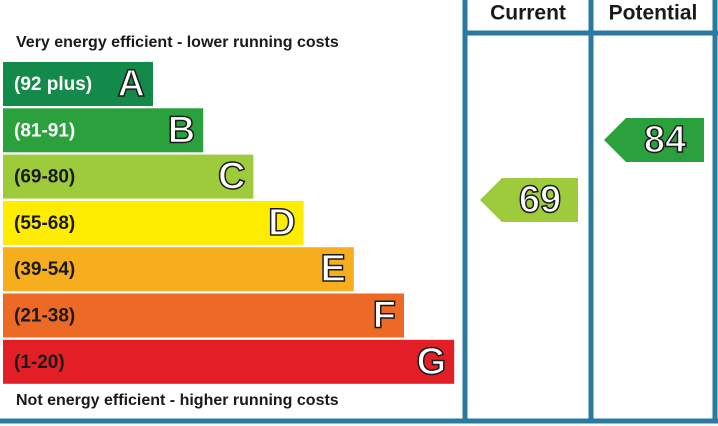 The height and width of the screenshot is (426, 718). What do you see at coordinates (231, 177) in the screenshot?
I see `band-letter: C` at bounding box center [231, 177].